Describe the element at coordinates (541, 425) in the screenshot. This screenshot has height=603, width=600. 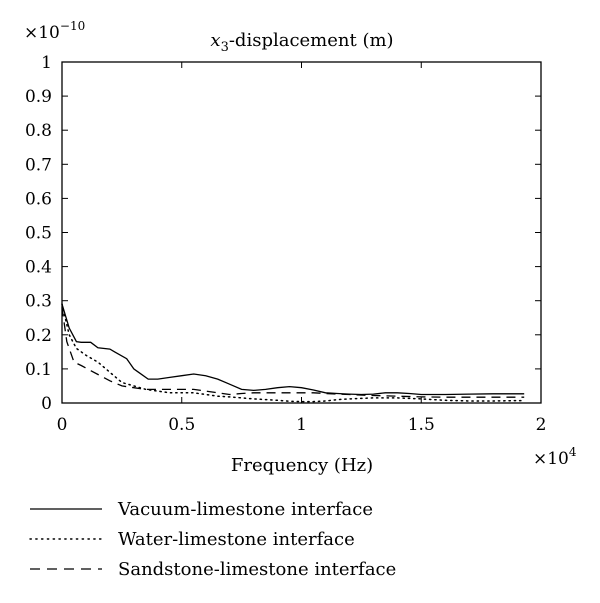
I see `x-tick-label: 2` at that location.